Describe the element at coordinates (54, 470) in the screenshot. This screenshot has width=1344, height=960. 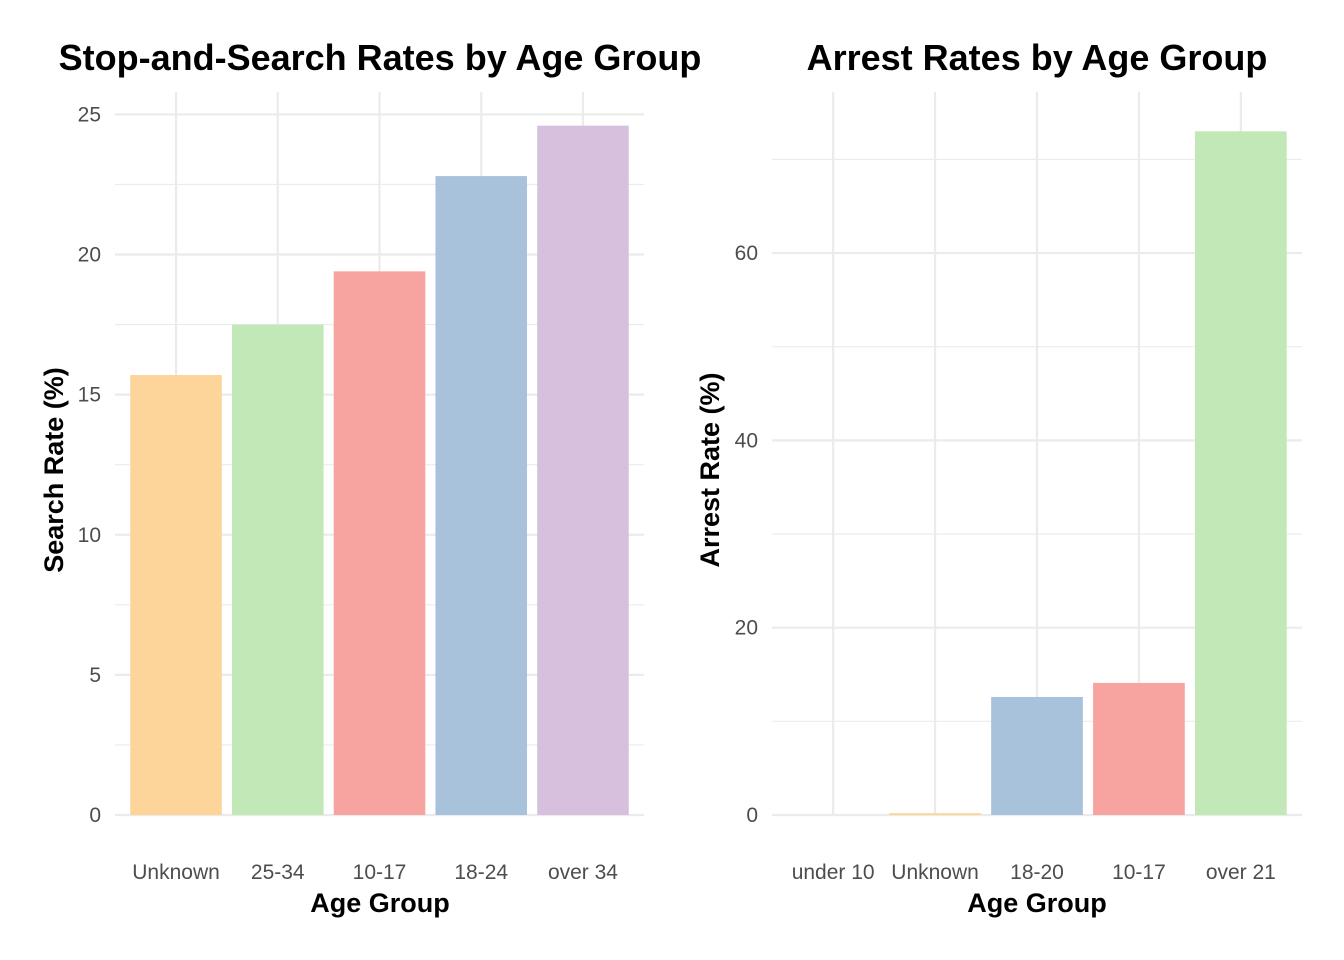
I see `y-axis-title: Search Rate (%)` at that location.